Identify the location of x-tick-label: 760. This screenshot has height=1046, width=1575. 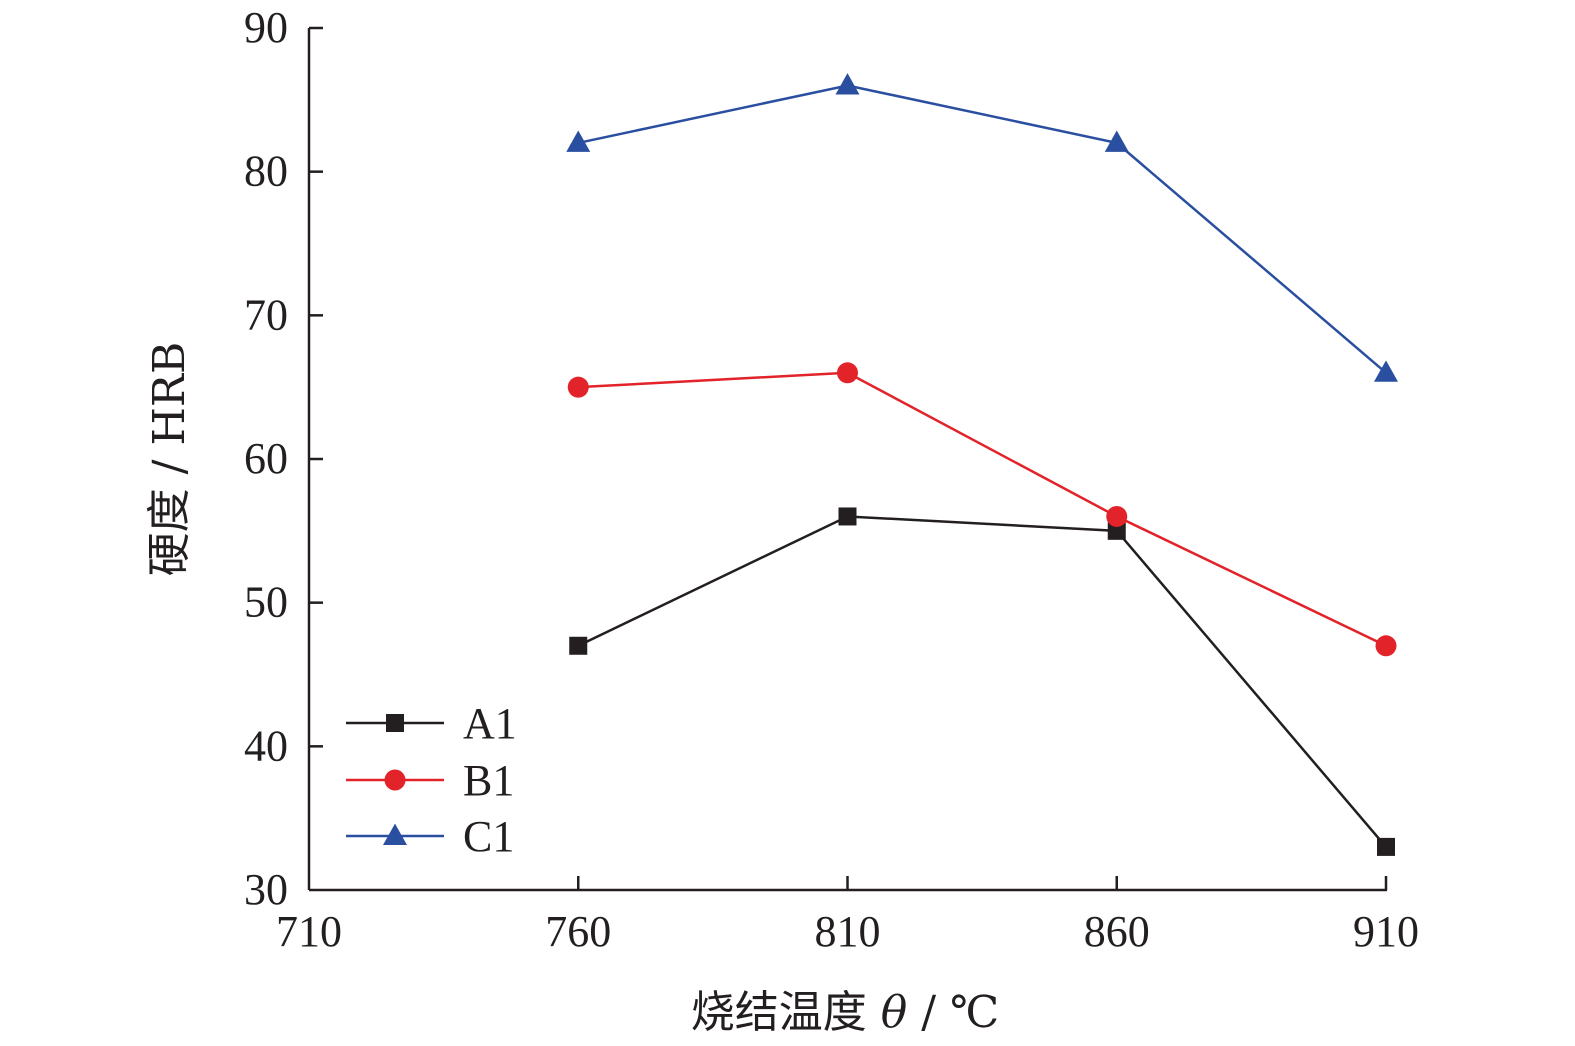
(578, 931).